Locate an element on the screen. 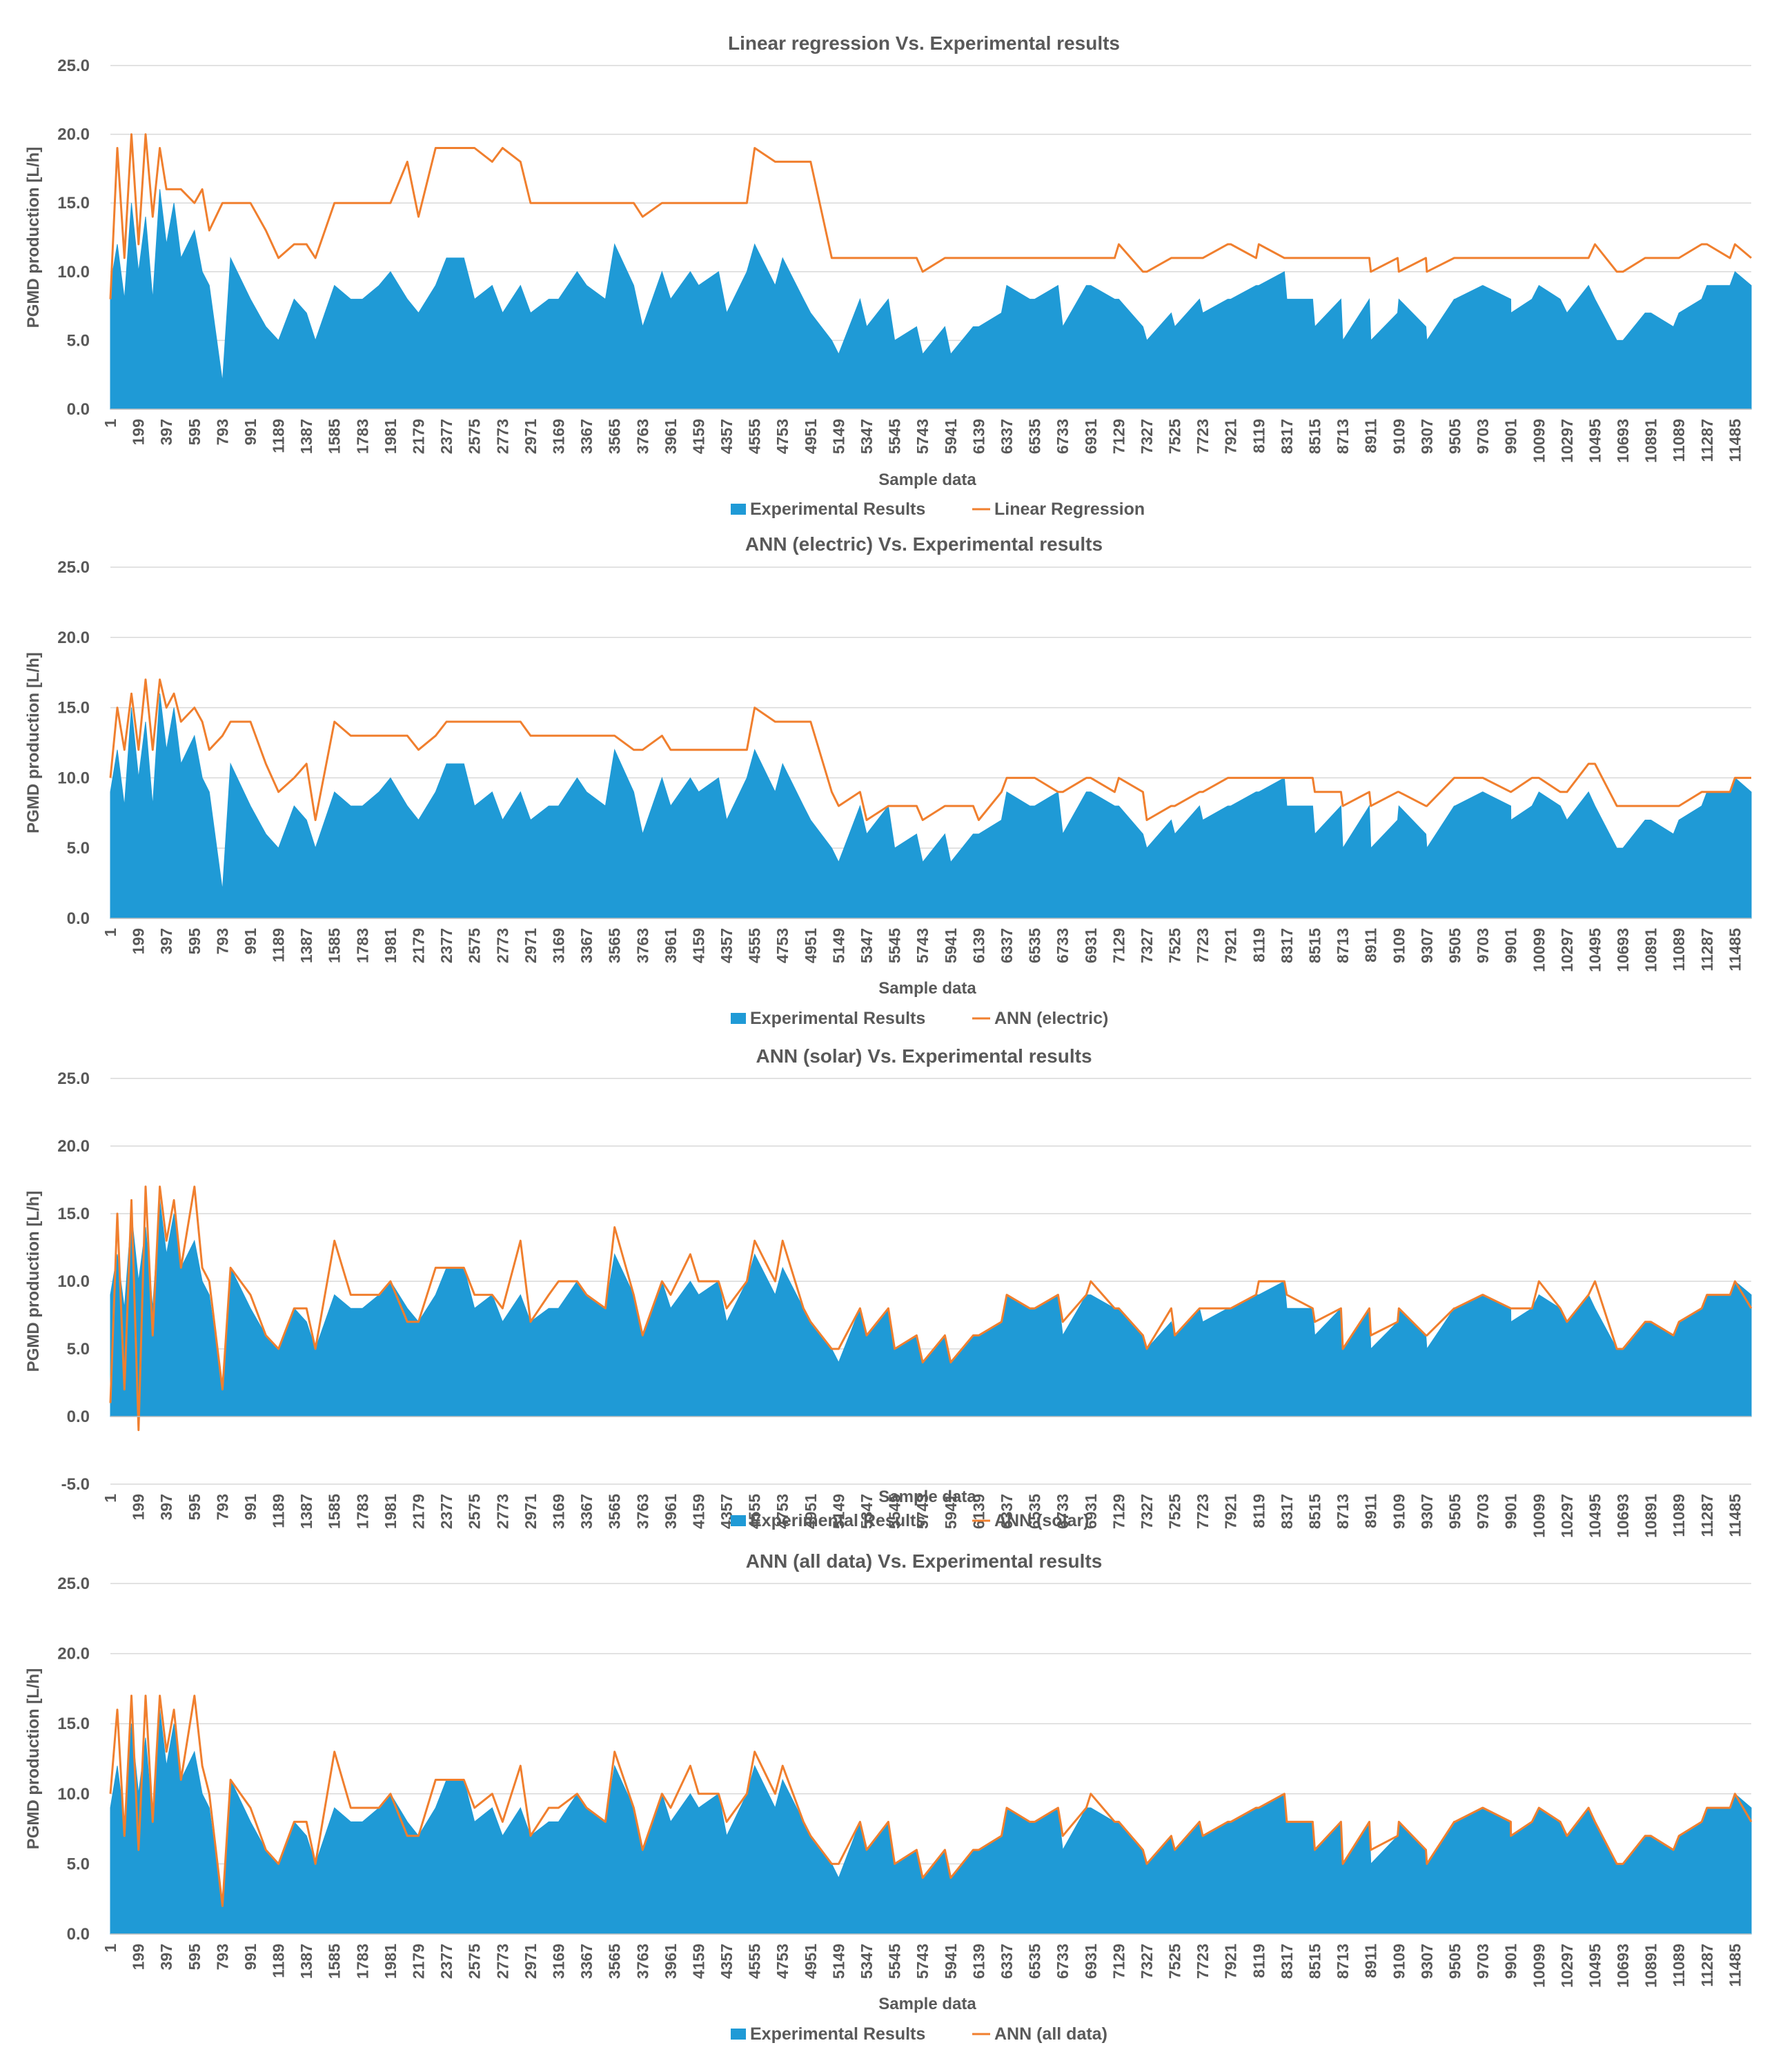 The height and width of the screenshot is (2072, 1783). x-tick-label: 10891 is located at coordinates (1651, 1966).